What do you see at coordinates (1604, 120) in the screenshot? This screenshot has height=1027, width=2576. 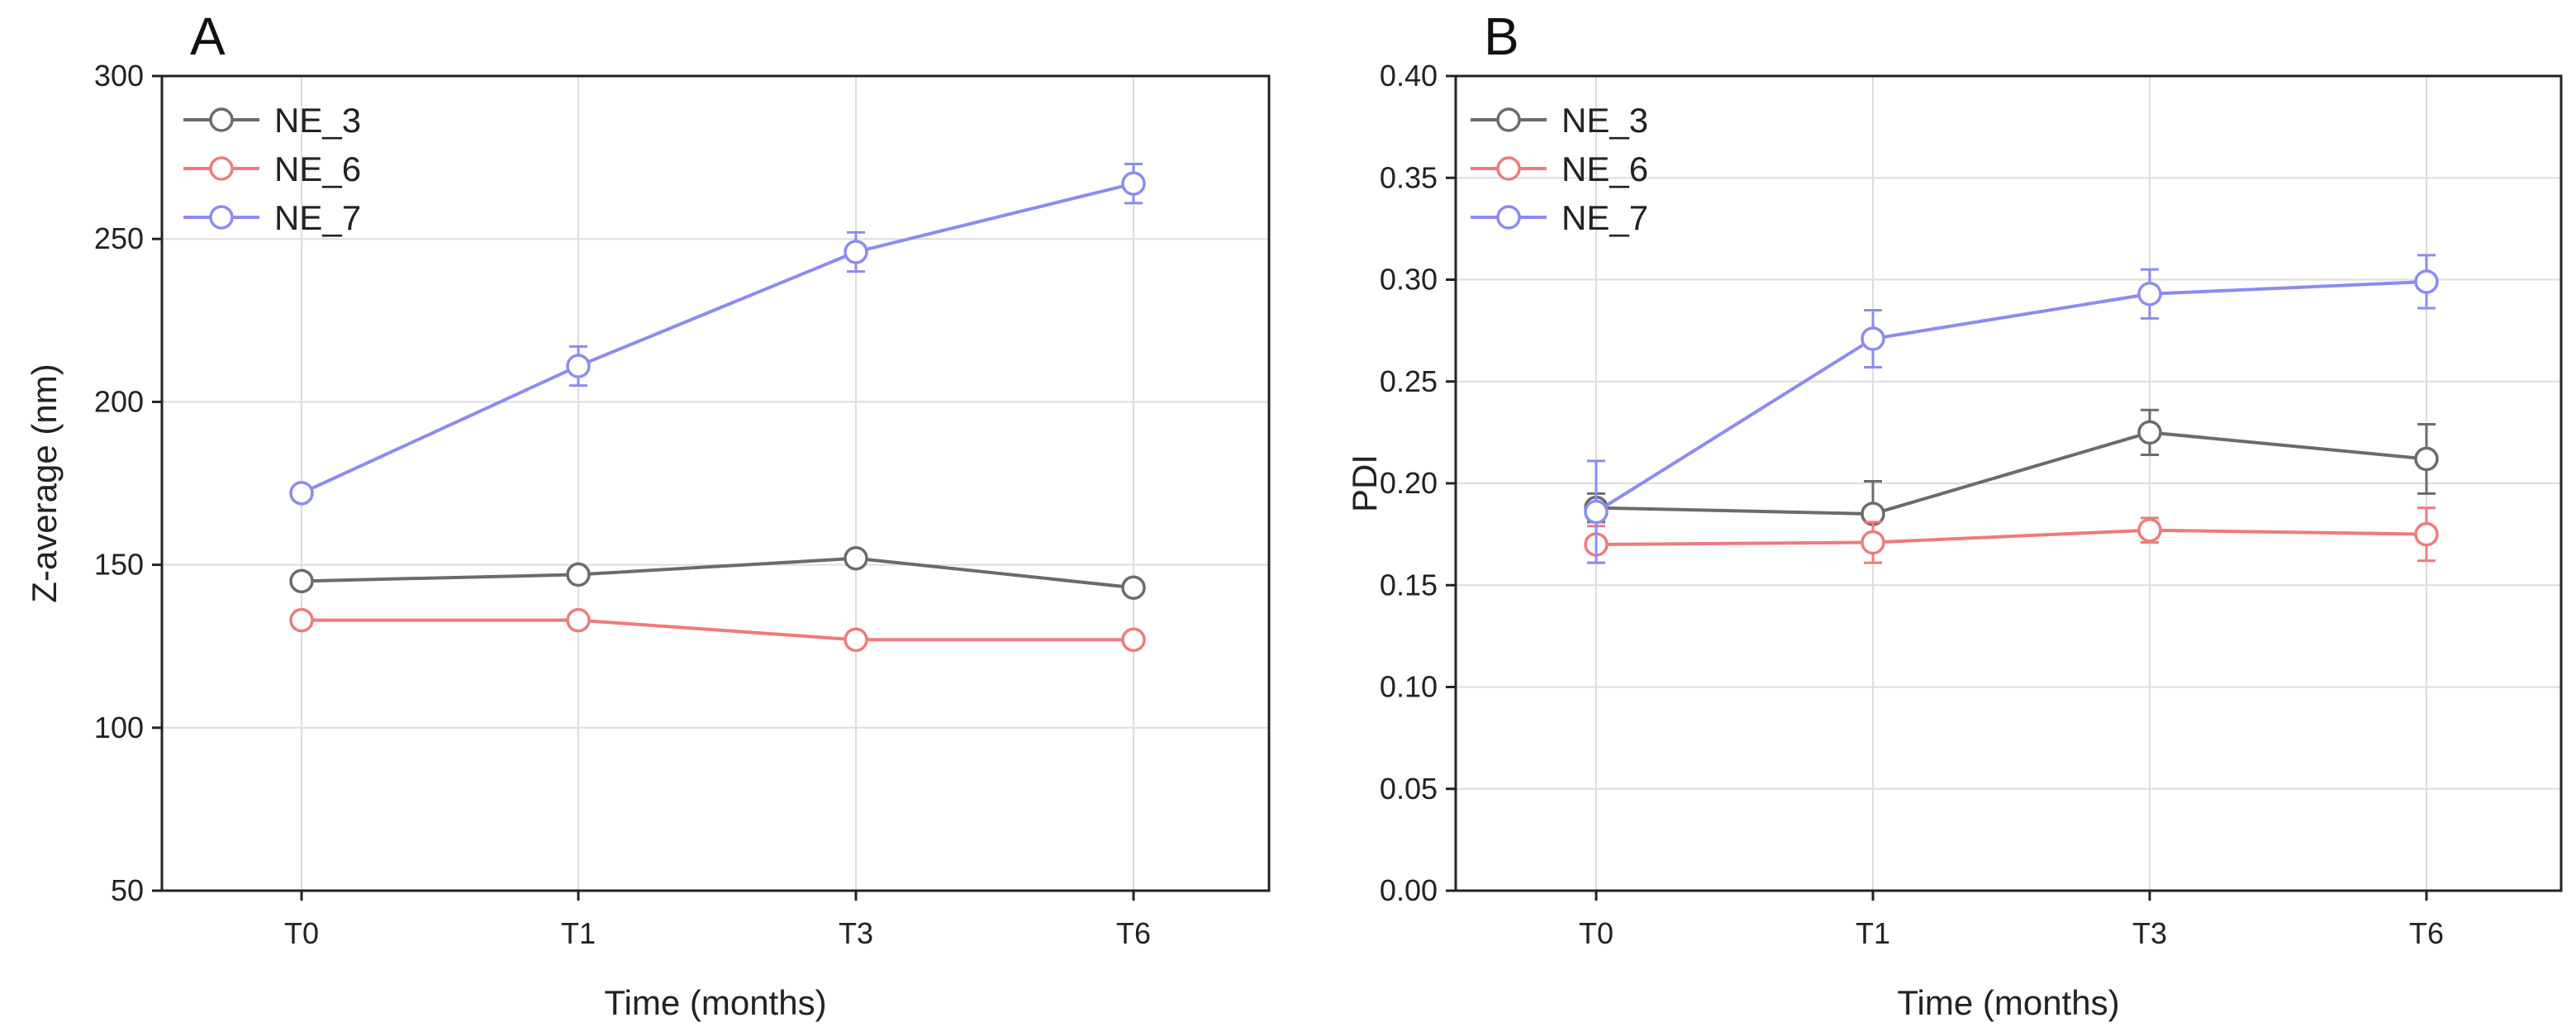 I see `panel-b-legend-ne-3-label: NE_3` at bounding box center [1604, 120].